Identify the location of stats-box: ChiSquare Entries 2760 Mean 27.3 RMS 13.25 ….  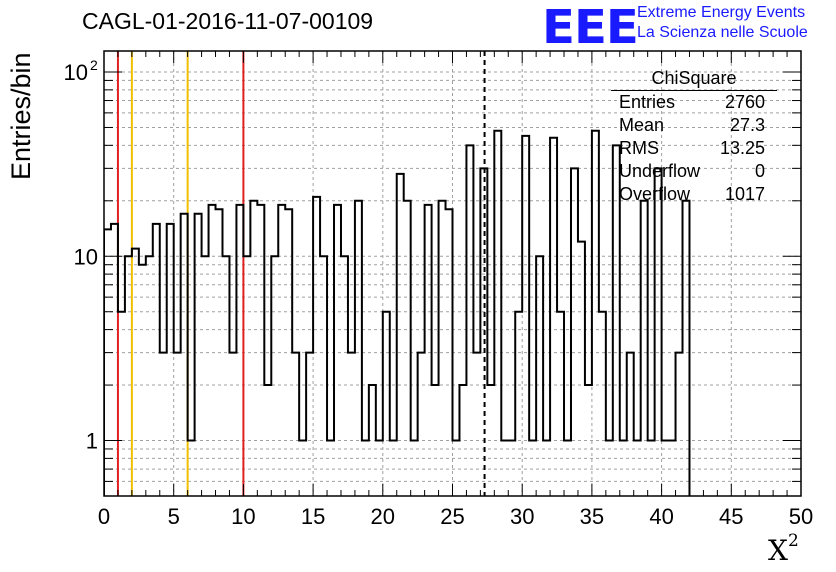
(694, 137).